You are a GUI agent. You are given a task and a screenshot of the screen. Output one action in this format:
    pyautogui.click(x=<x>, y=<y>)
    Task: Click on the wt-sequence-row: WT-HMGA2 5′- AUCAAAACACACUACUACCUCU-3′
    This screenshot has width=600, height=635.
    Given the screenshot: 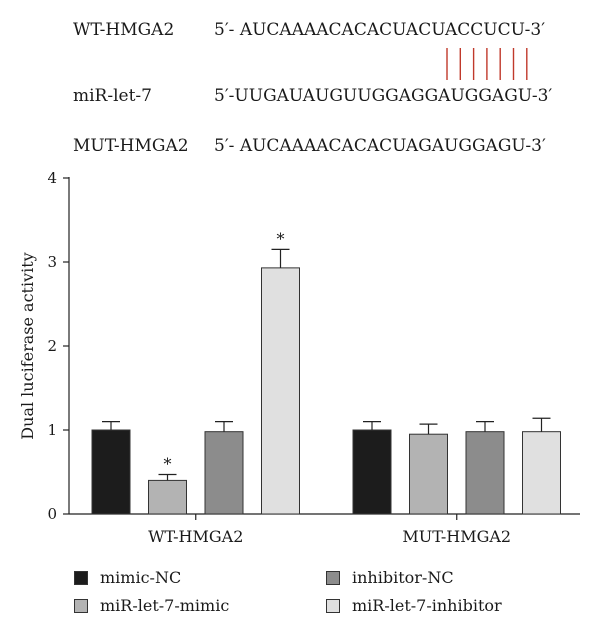 What is the action you would take?
    pyautogui.click(x=300, y=35)
    